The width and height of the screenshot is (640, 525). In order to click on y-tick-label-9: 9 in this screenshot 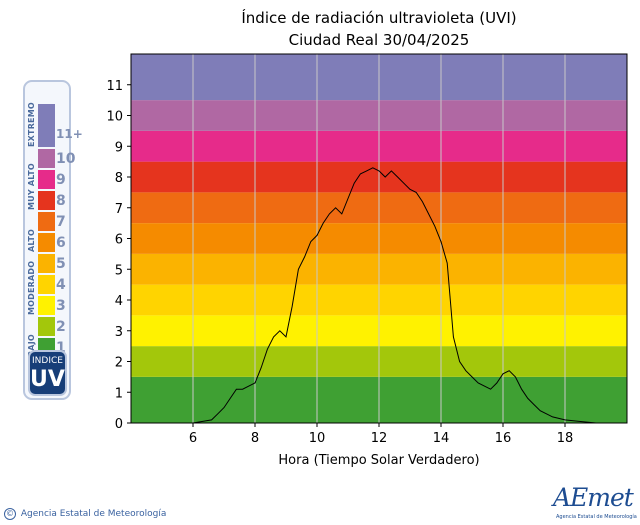, I will do `click(119, 147)`.